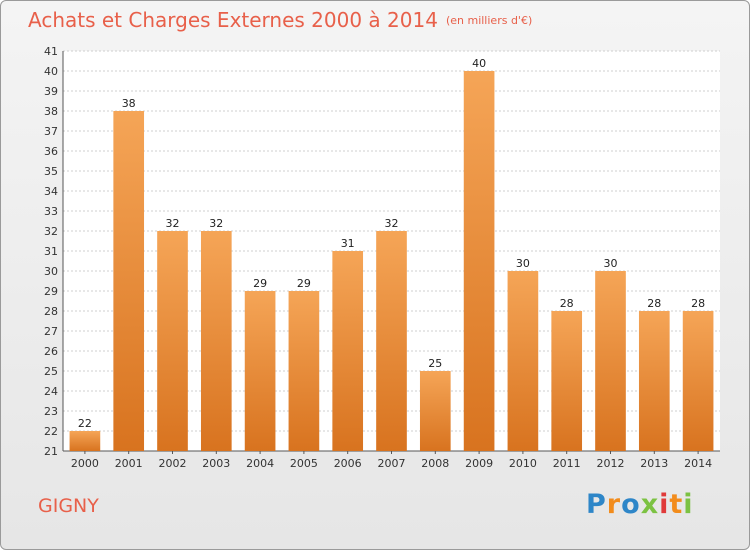 The height and width of the screenshot is (551, 750). Describe the element at coordinates (51, 391) in the screenshot. I see `y-tick-label: 24` at that location.